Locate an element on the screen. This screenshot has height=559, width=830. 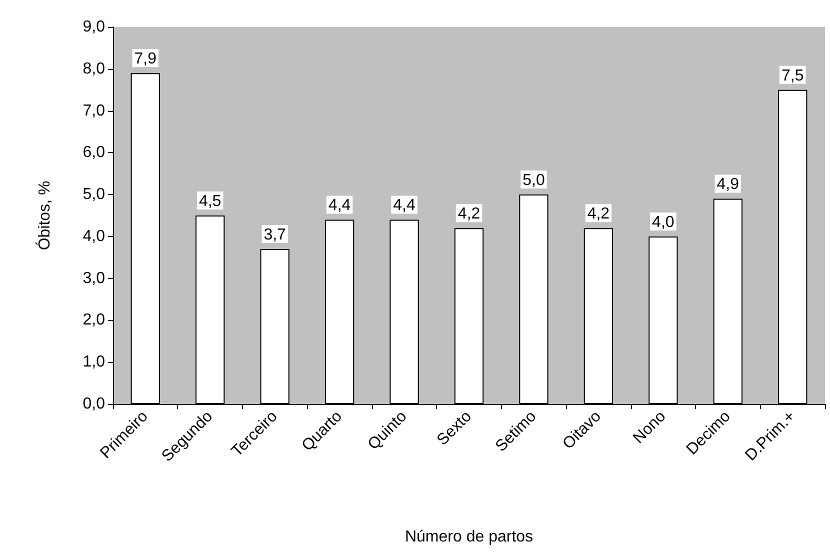
data-label: 4,9 is located at coordinates (728, 185).